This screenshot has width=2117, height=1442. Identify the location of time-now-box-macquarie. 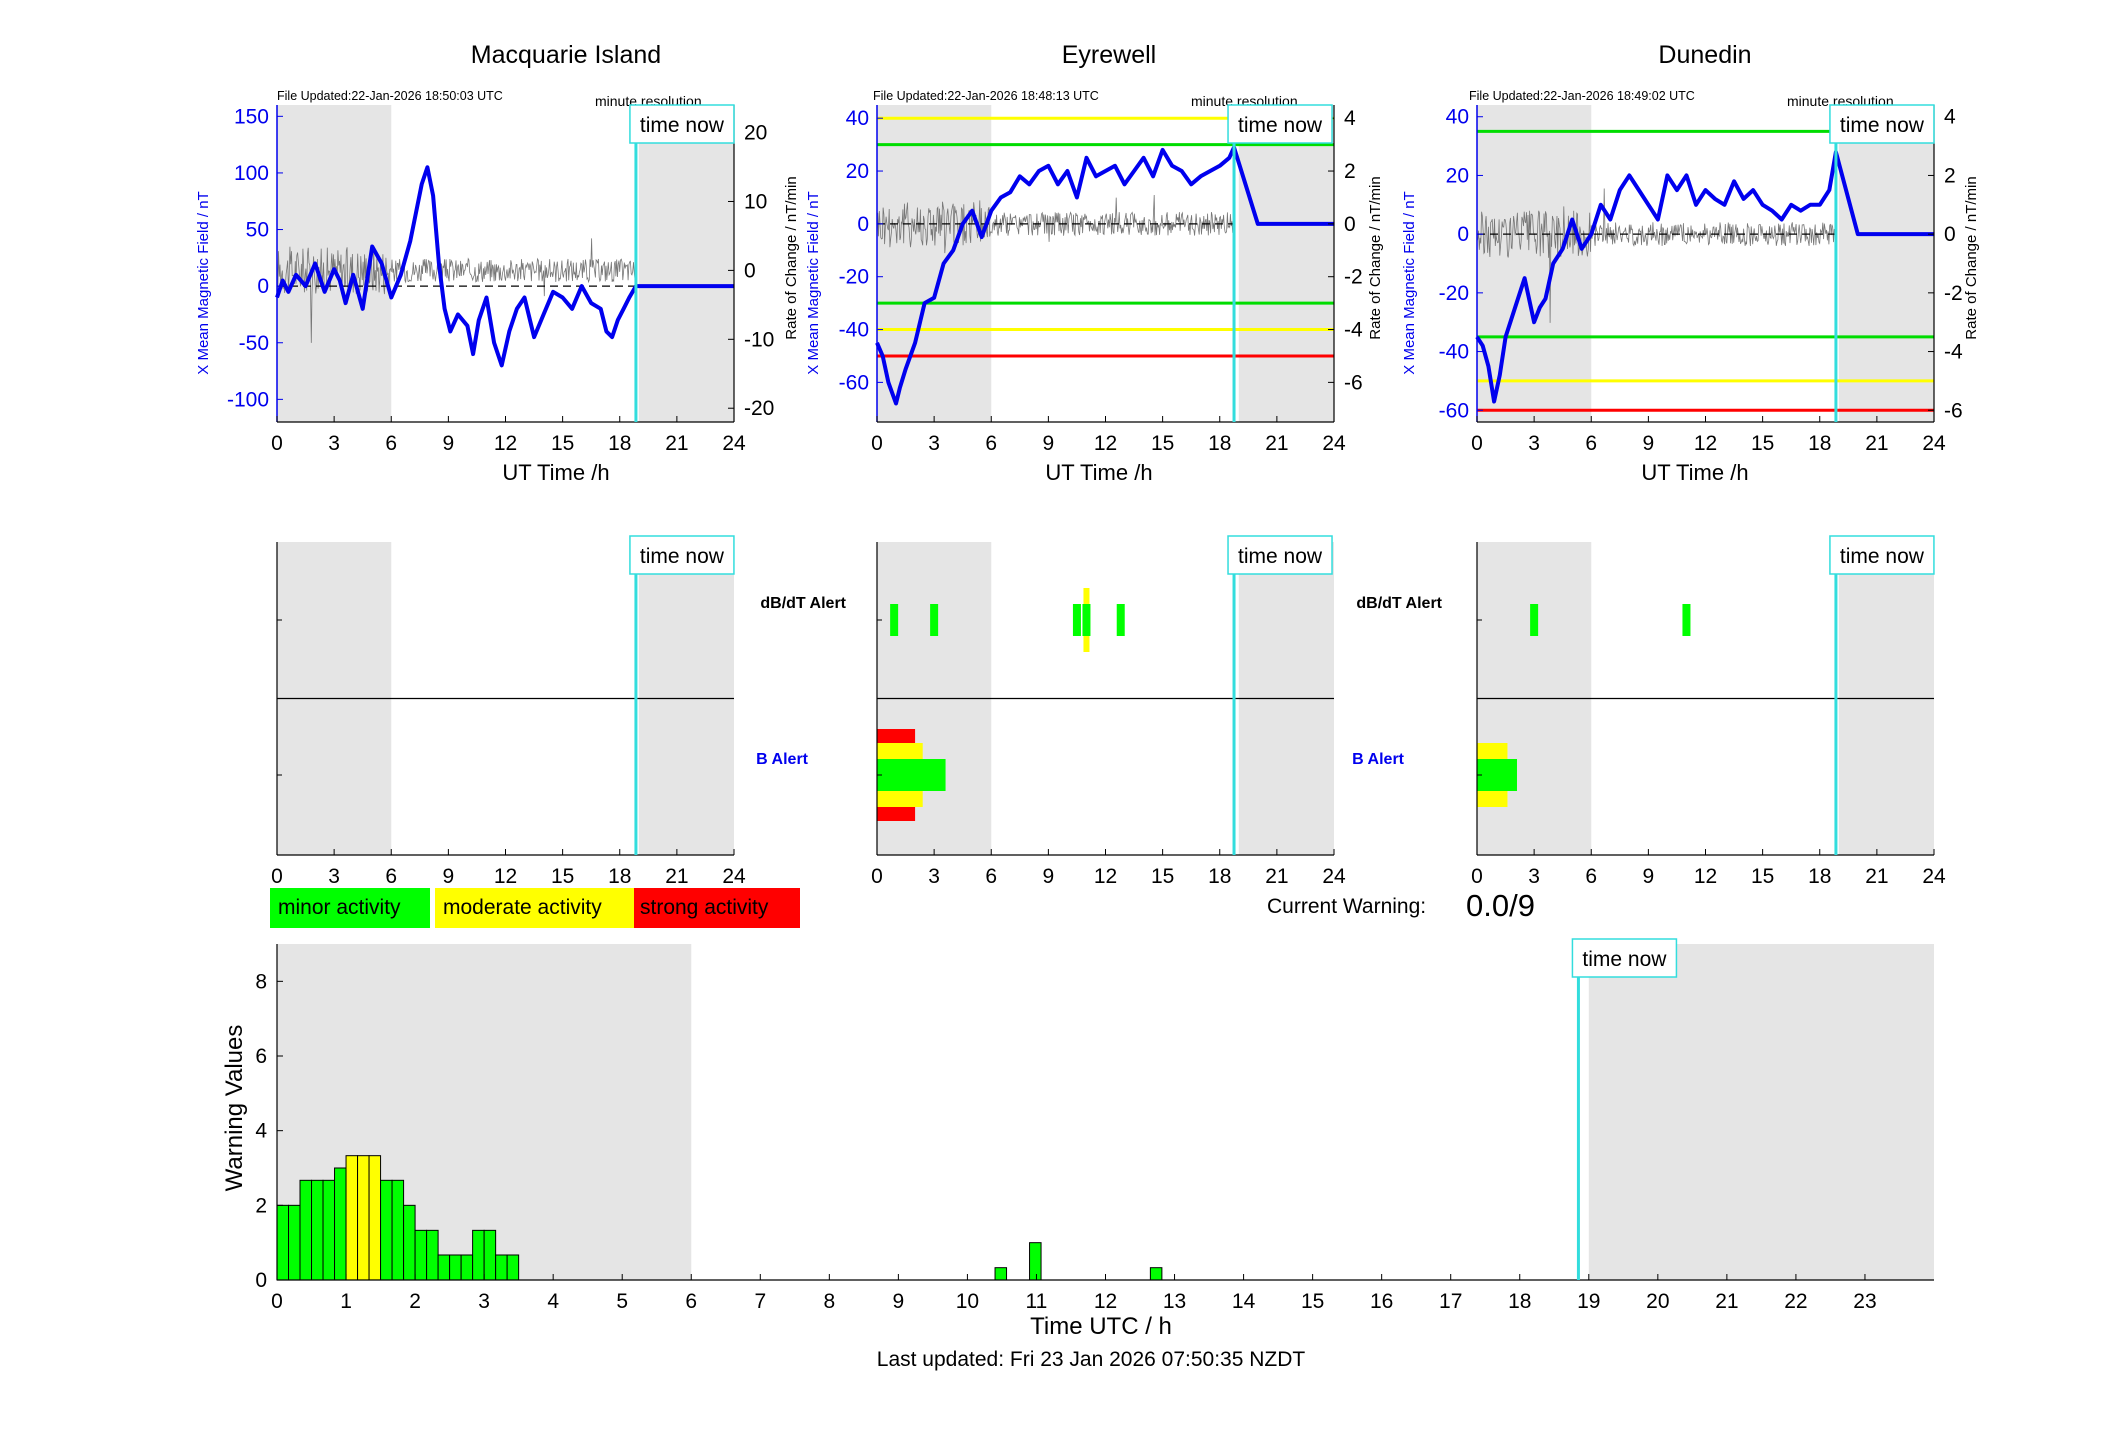
(682, 124).